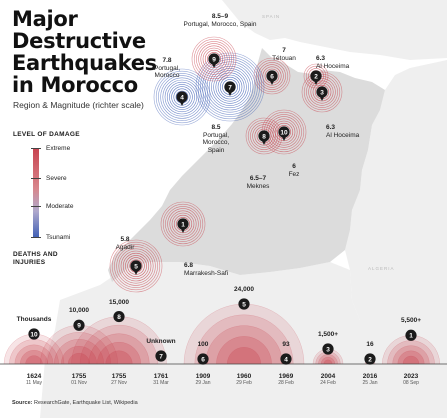  Describe the element at coordinates (411, 335) in the screenshot. I see `timeline-marker-1: 1` at that location.